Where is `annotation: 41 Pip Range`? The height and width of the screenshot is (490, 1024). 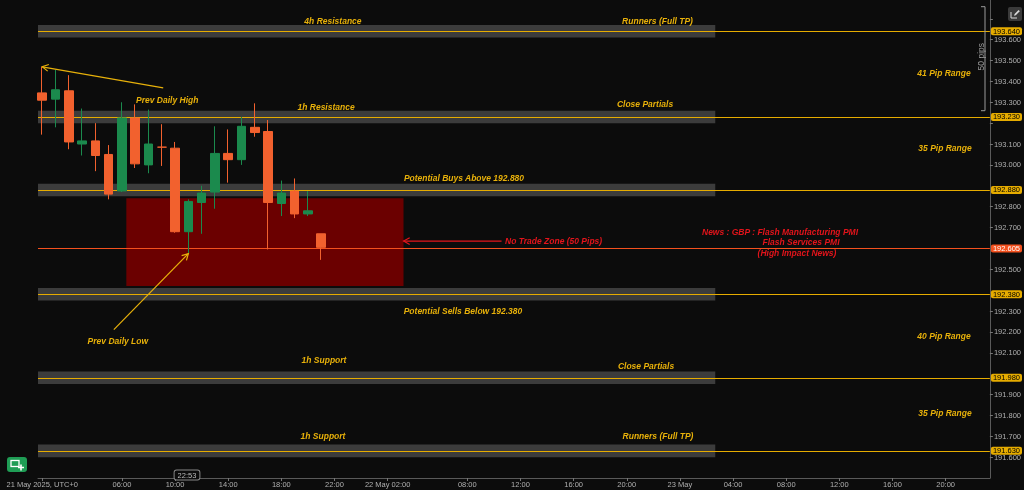 annotation: 41 Pip Range is located at coordinates (943, 73).